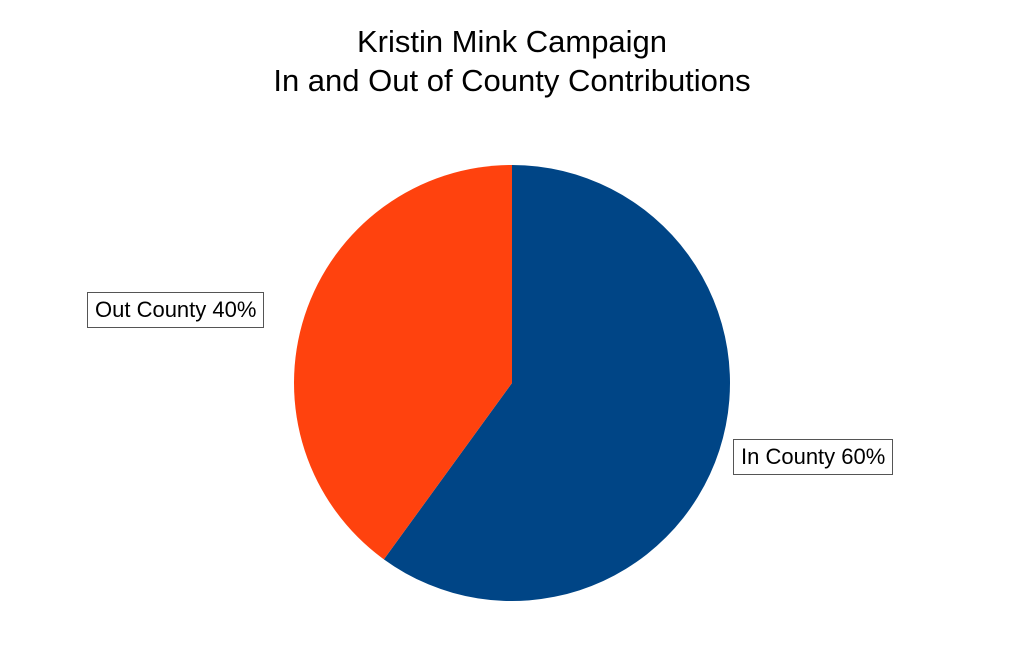 The width and height of the screenshot is (1024, 664). Describe the element at coordinates (512, 41) in the screenshot. I see `chart-title: Kristin Mink Campaign` at that location.